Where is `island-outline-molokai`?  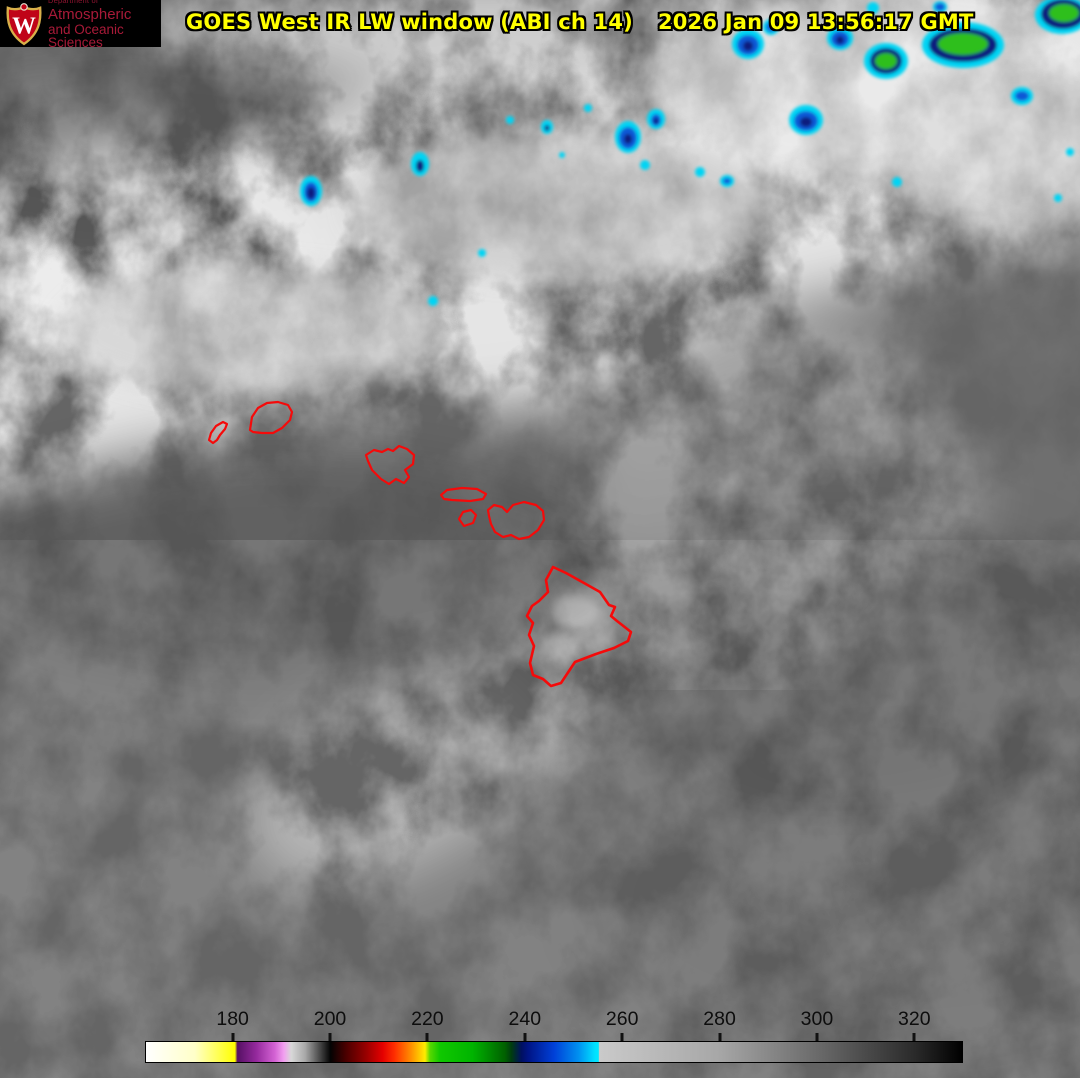
island-outline-molokai is located at coordinates (463, 494).